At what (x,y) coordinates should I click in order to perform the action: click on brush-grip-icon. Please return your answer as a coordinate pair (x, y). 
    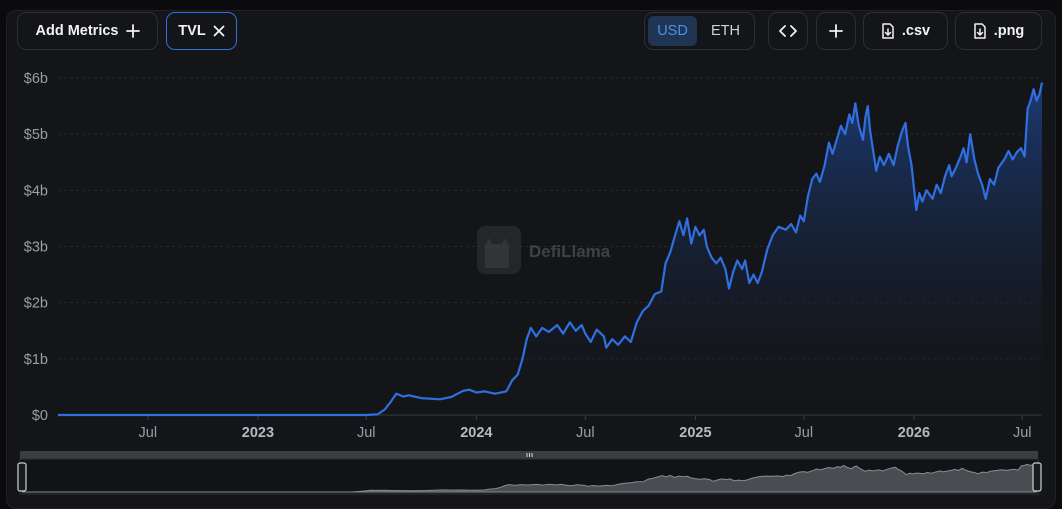
    Looking at the image, I should click on (529, 455).